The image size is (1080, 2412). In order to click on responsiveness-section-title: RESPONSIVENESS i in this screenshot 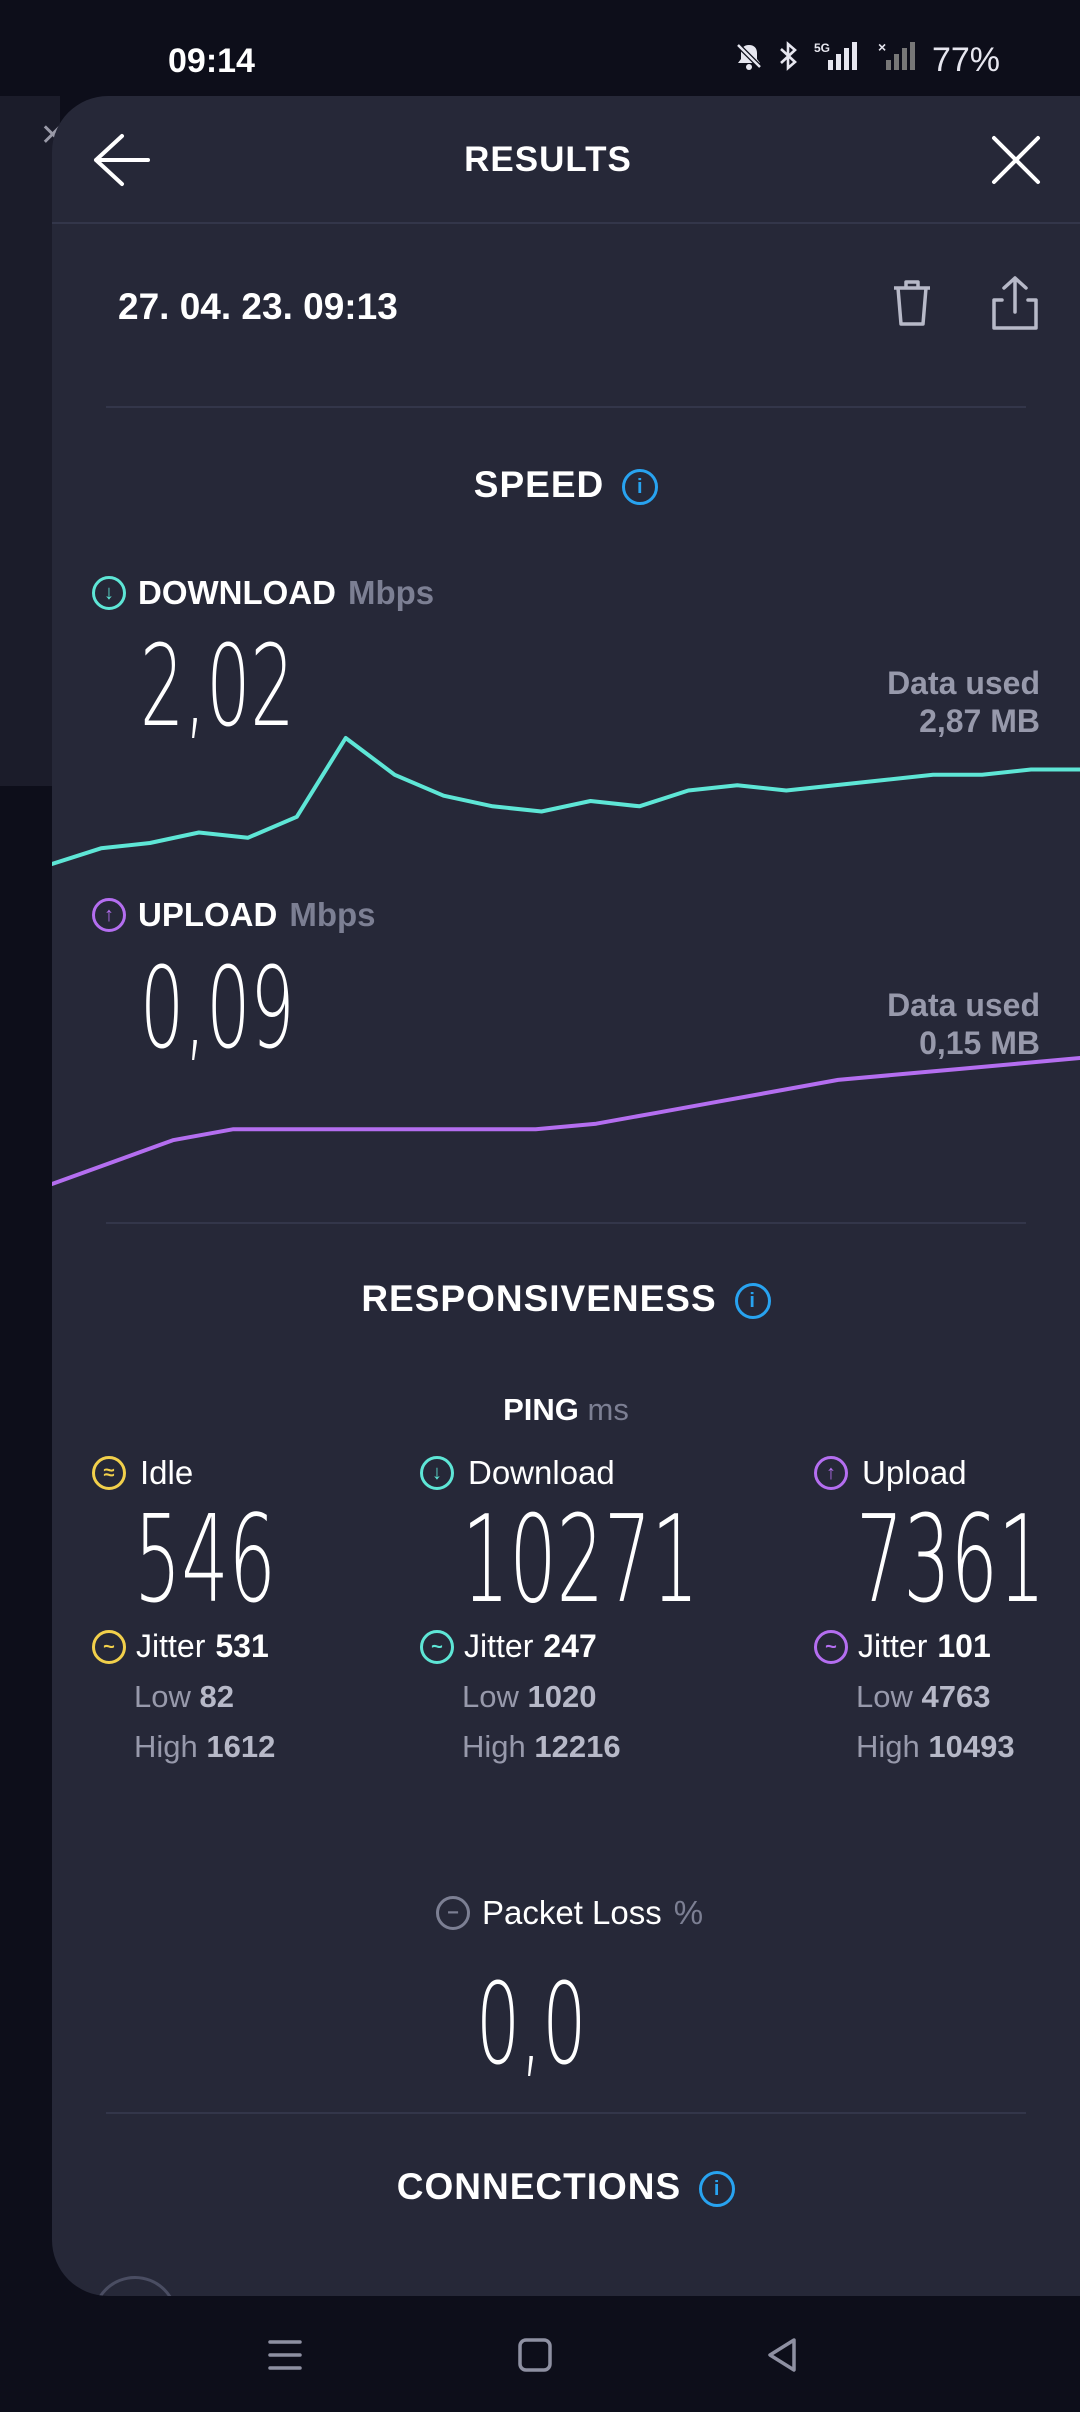, I will do `click(566, 1299)`.